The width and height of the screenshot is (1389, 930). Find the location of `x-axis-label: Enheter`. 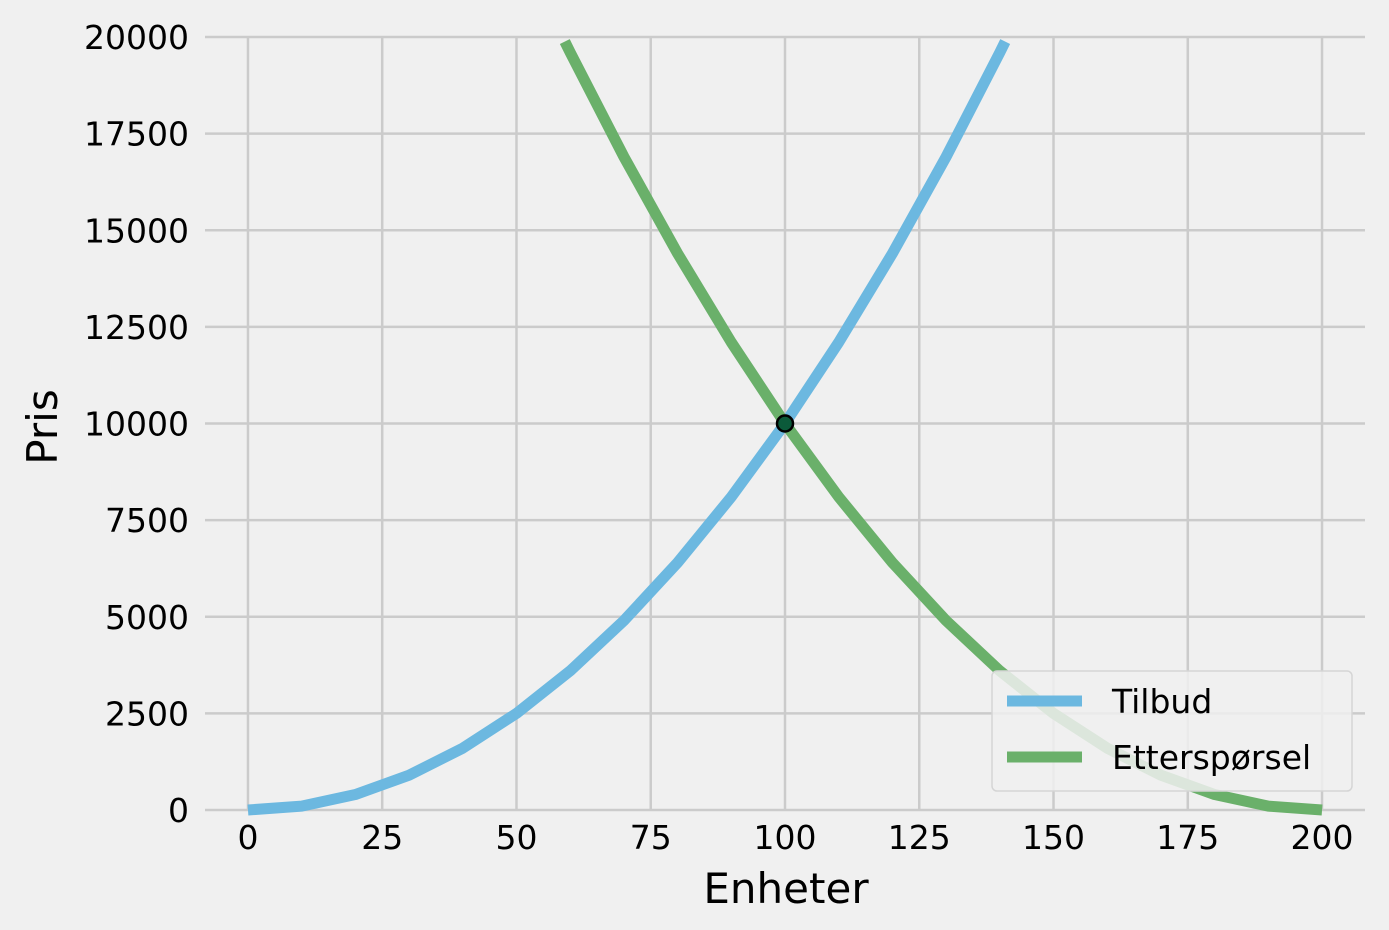

x-axis-label: Enheter is located at coordinates (786, 888).